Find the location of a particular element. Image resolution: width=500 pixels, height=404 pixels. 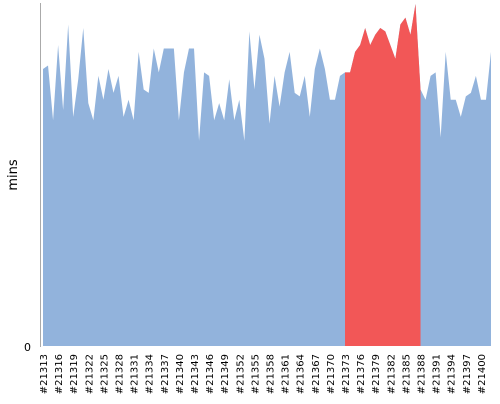

x-tick-label: #21343 is located at coordinates (195, 374).